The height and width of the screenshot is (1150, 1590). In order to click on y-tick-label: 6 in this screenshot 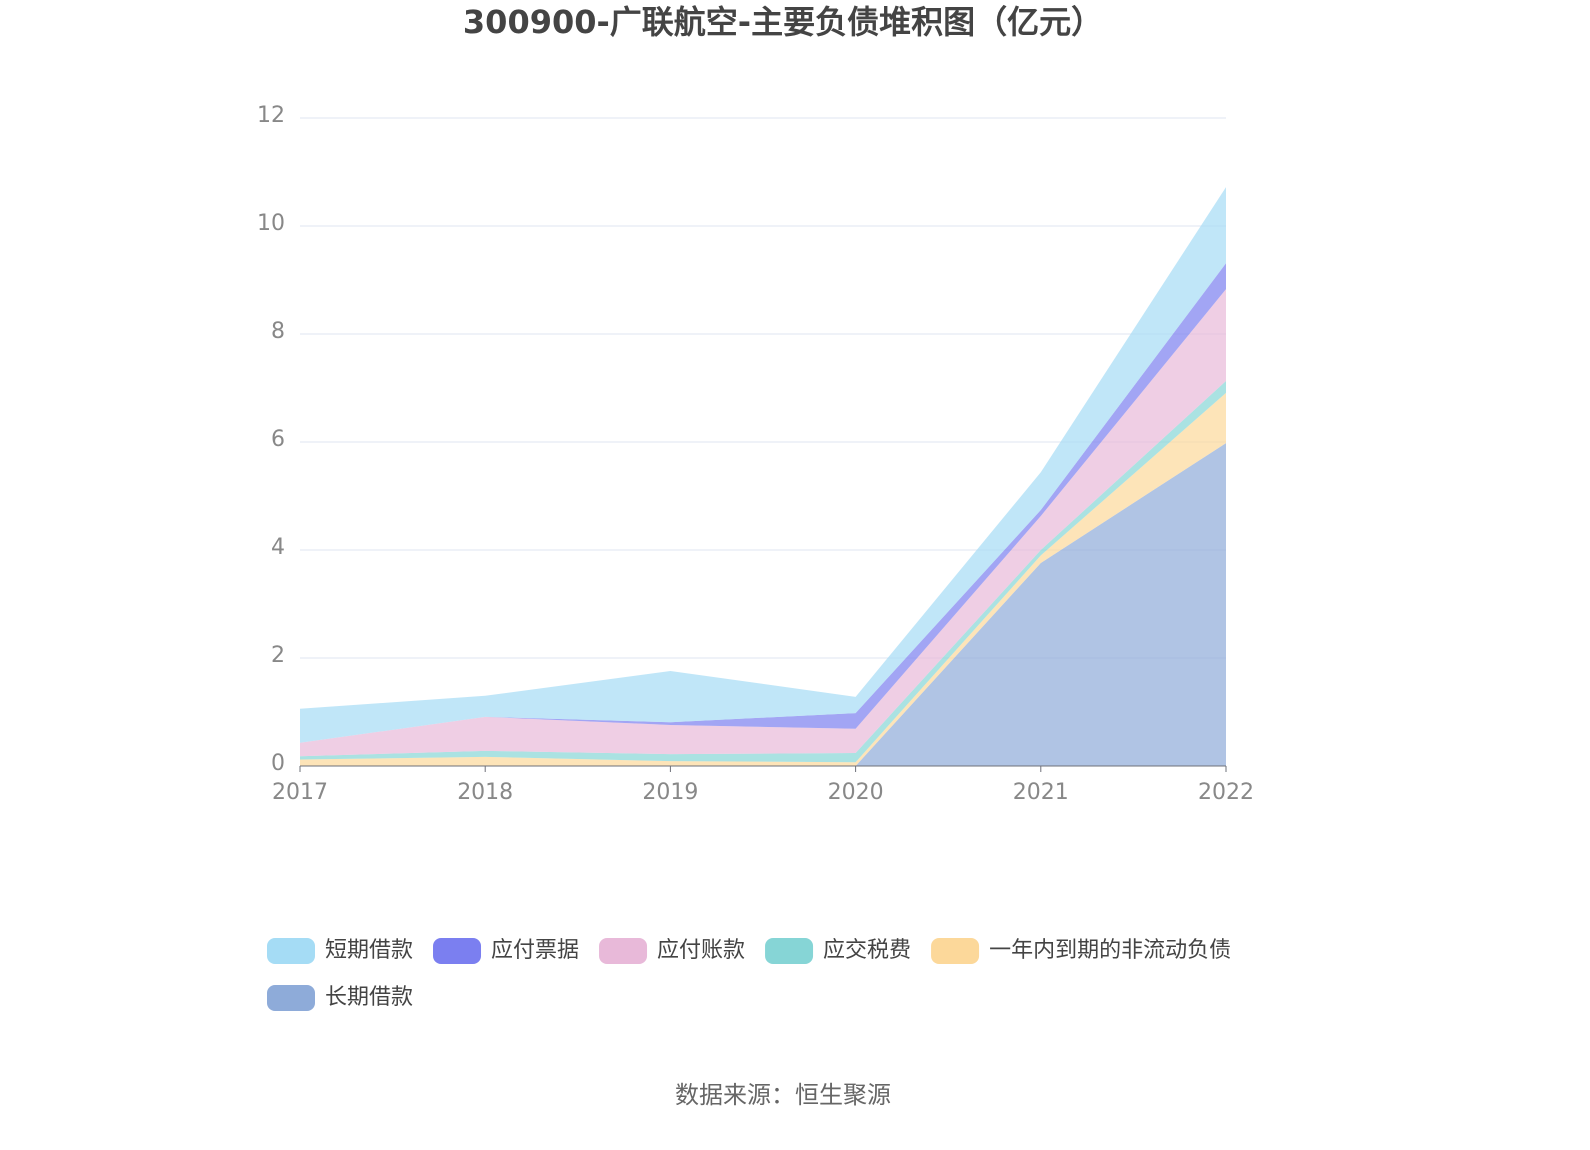, I will do `click(278, 439)`.